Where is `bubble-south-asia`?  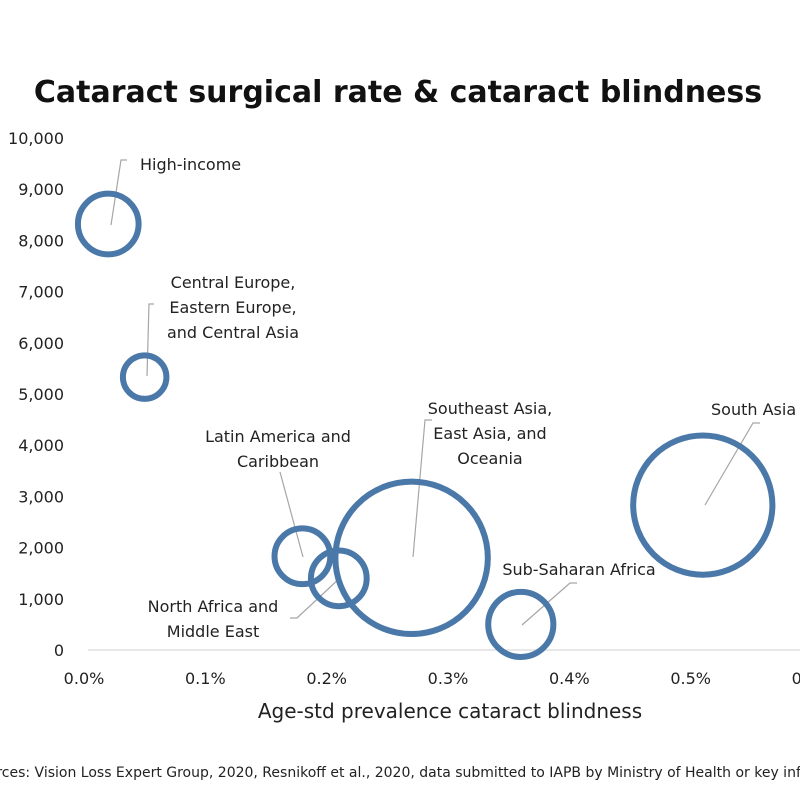
bubble-south-asia is located at coordinates (703, 505).